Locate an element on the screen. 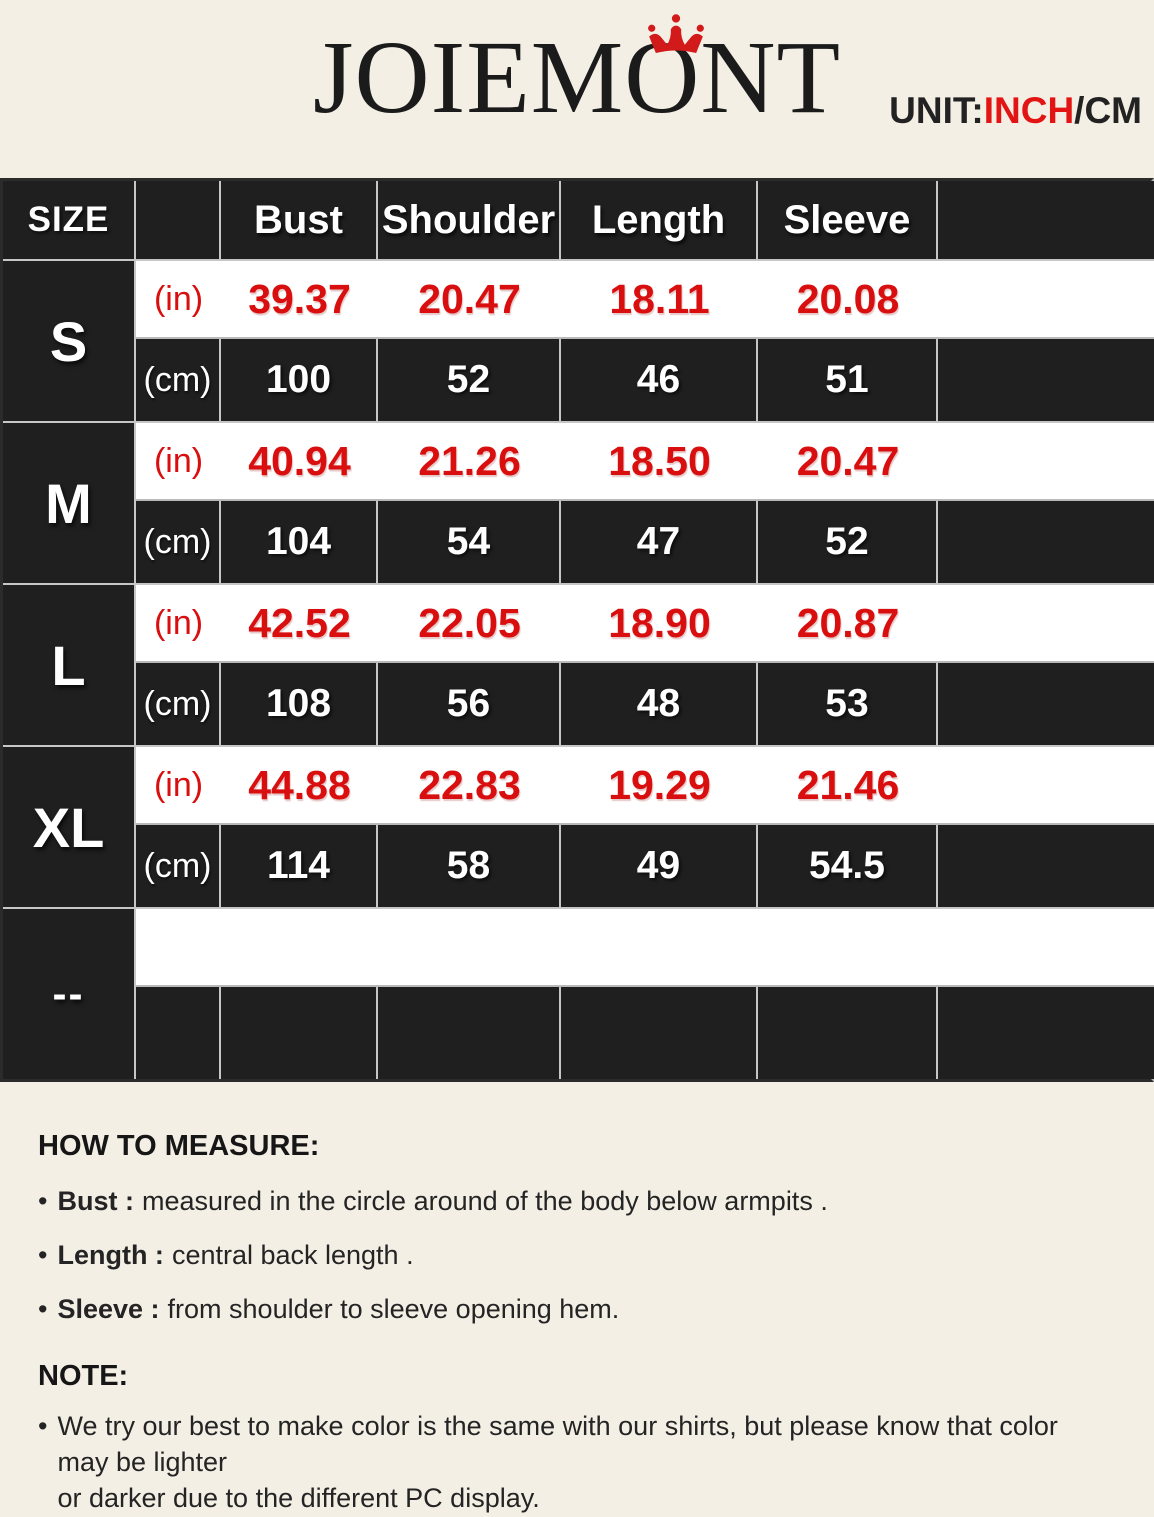  measure-label: Length : is located at coordinates (110, 1254).